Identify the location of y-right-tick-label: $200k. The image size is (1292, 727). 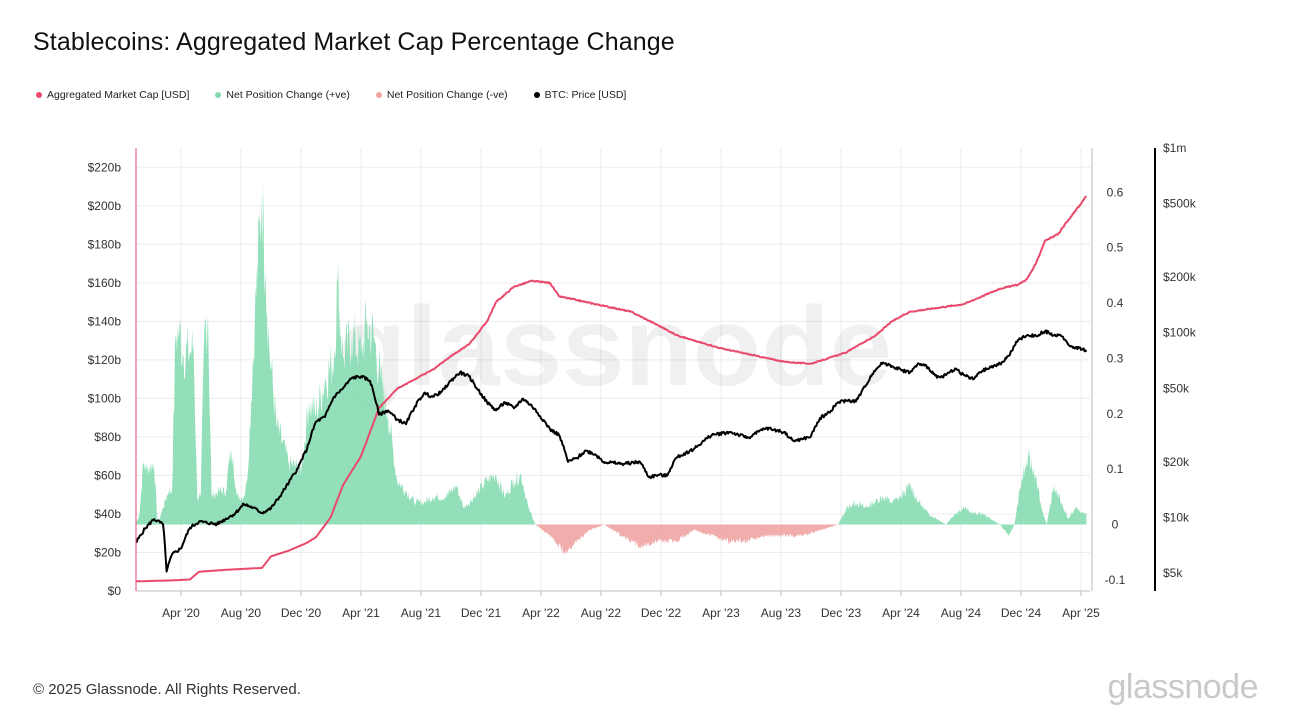
(1180, 277).